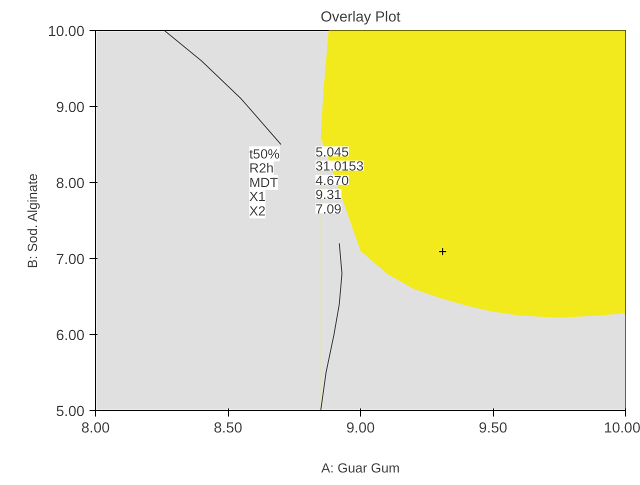  Describe the element at coordinates (263, 182) in the screenshot. I see `annotation: MDT` at that location.